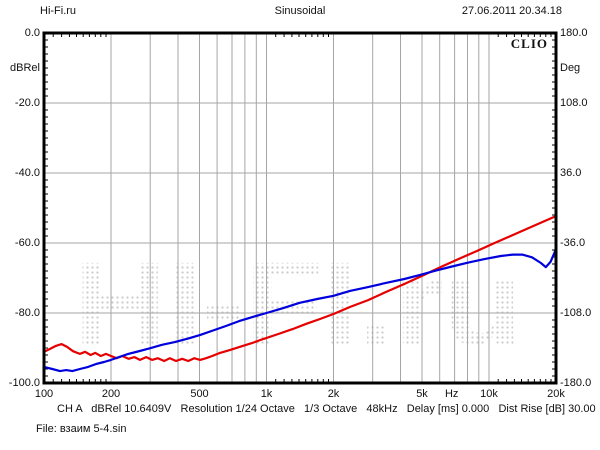 The height and width of the screenshot is (450, 600). What do you see at coordinates (111, 394) in the screenshot?
I see `x-tick-200: 200` at bounding box center [111, 394].